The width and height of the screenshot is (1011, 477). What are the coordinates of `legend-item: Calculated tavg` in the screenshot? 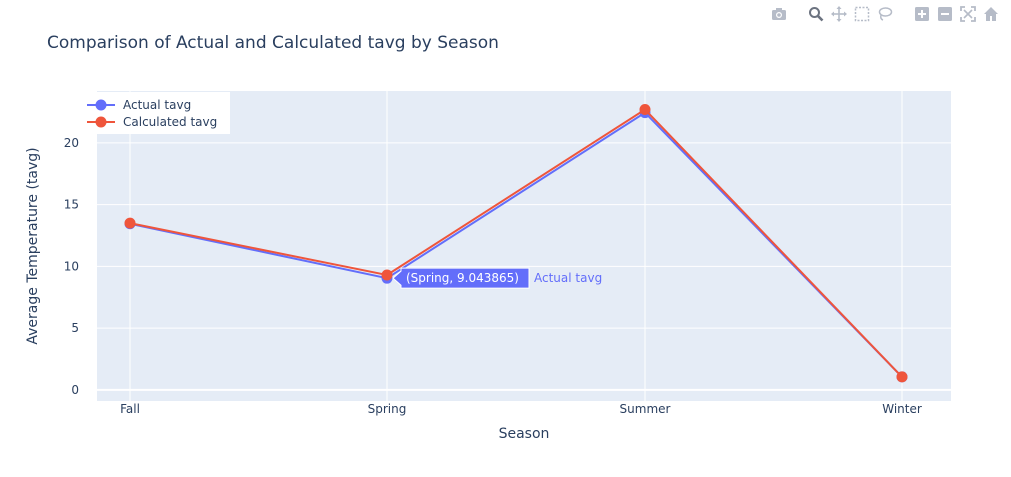 It's located at (152, 122).